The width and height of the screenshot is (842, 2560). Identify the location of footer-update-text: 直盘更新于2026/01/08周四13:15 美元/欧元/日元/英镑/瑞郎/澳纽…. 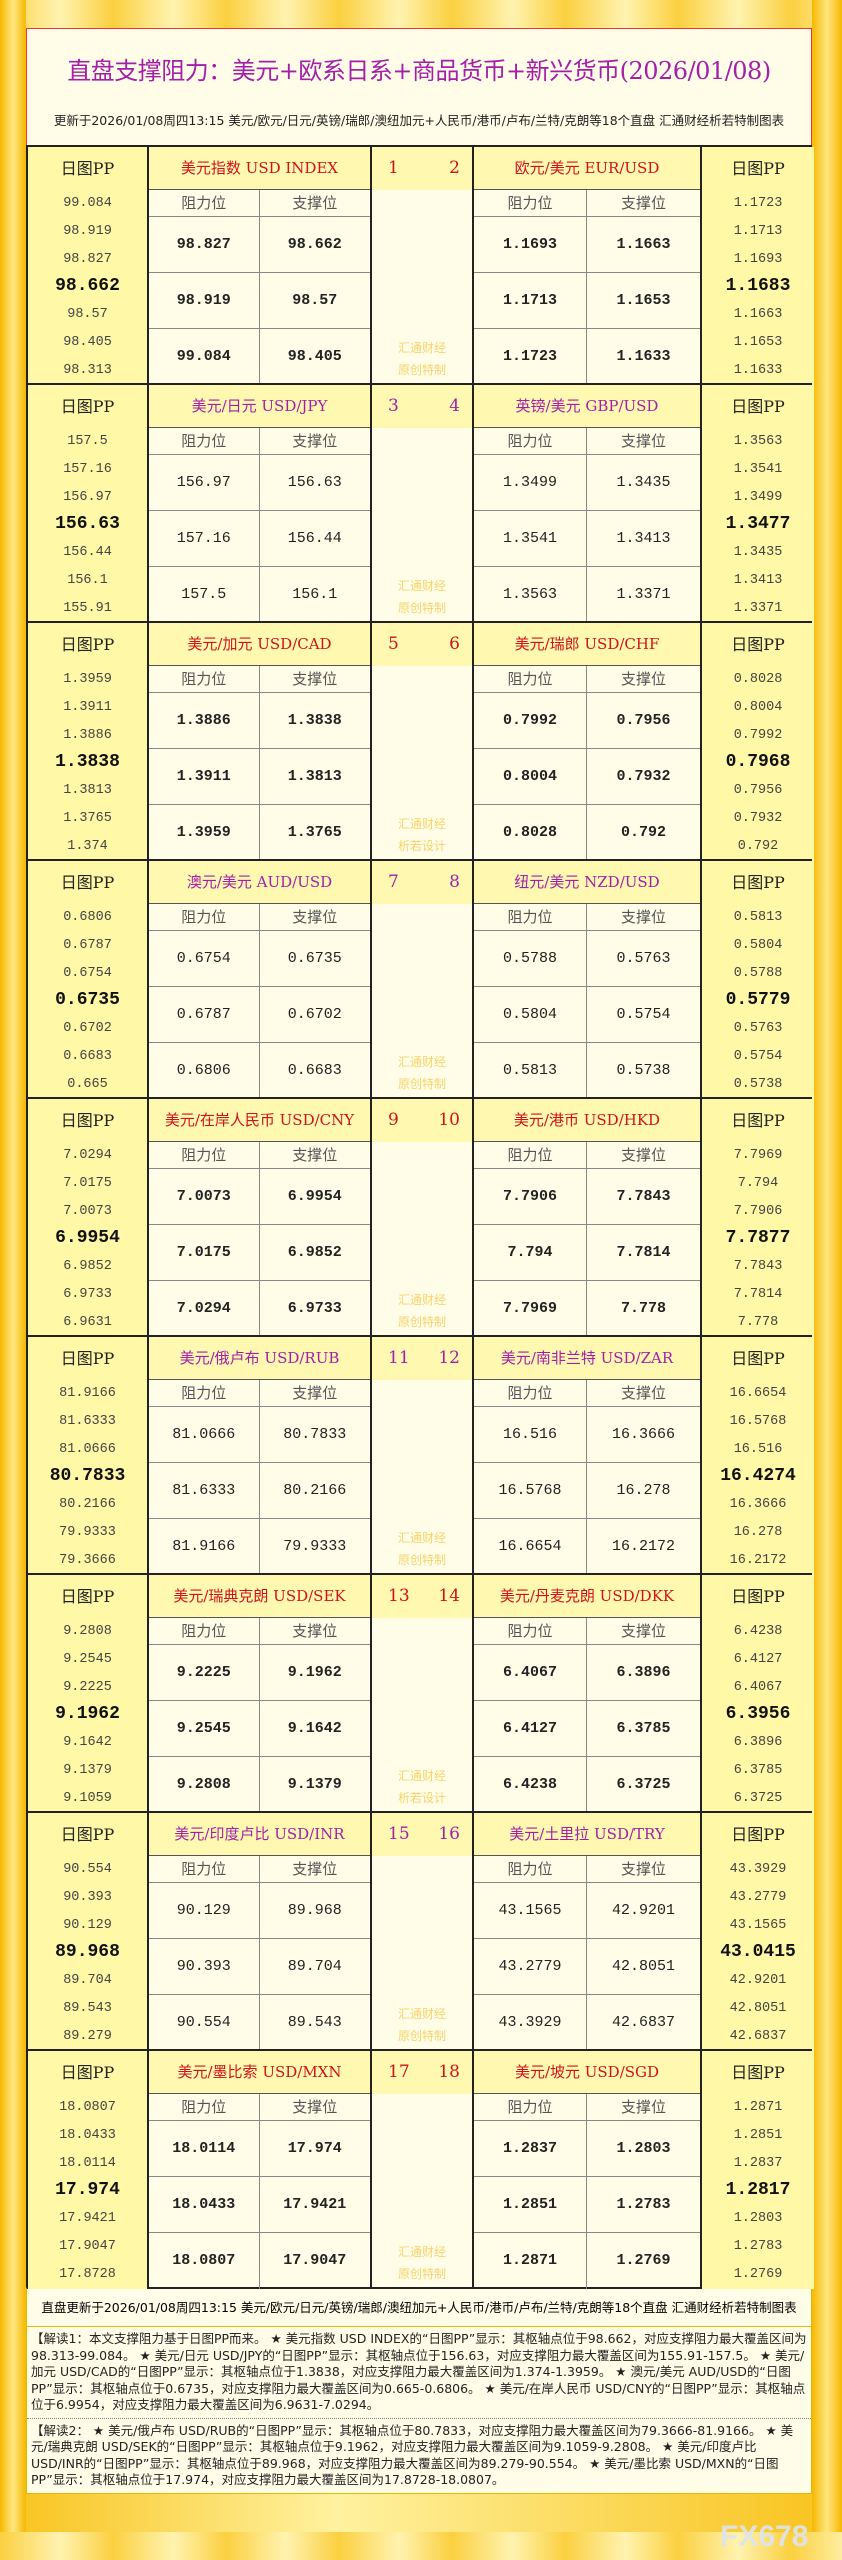
(419, 2308).